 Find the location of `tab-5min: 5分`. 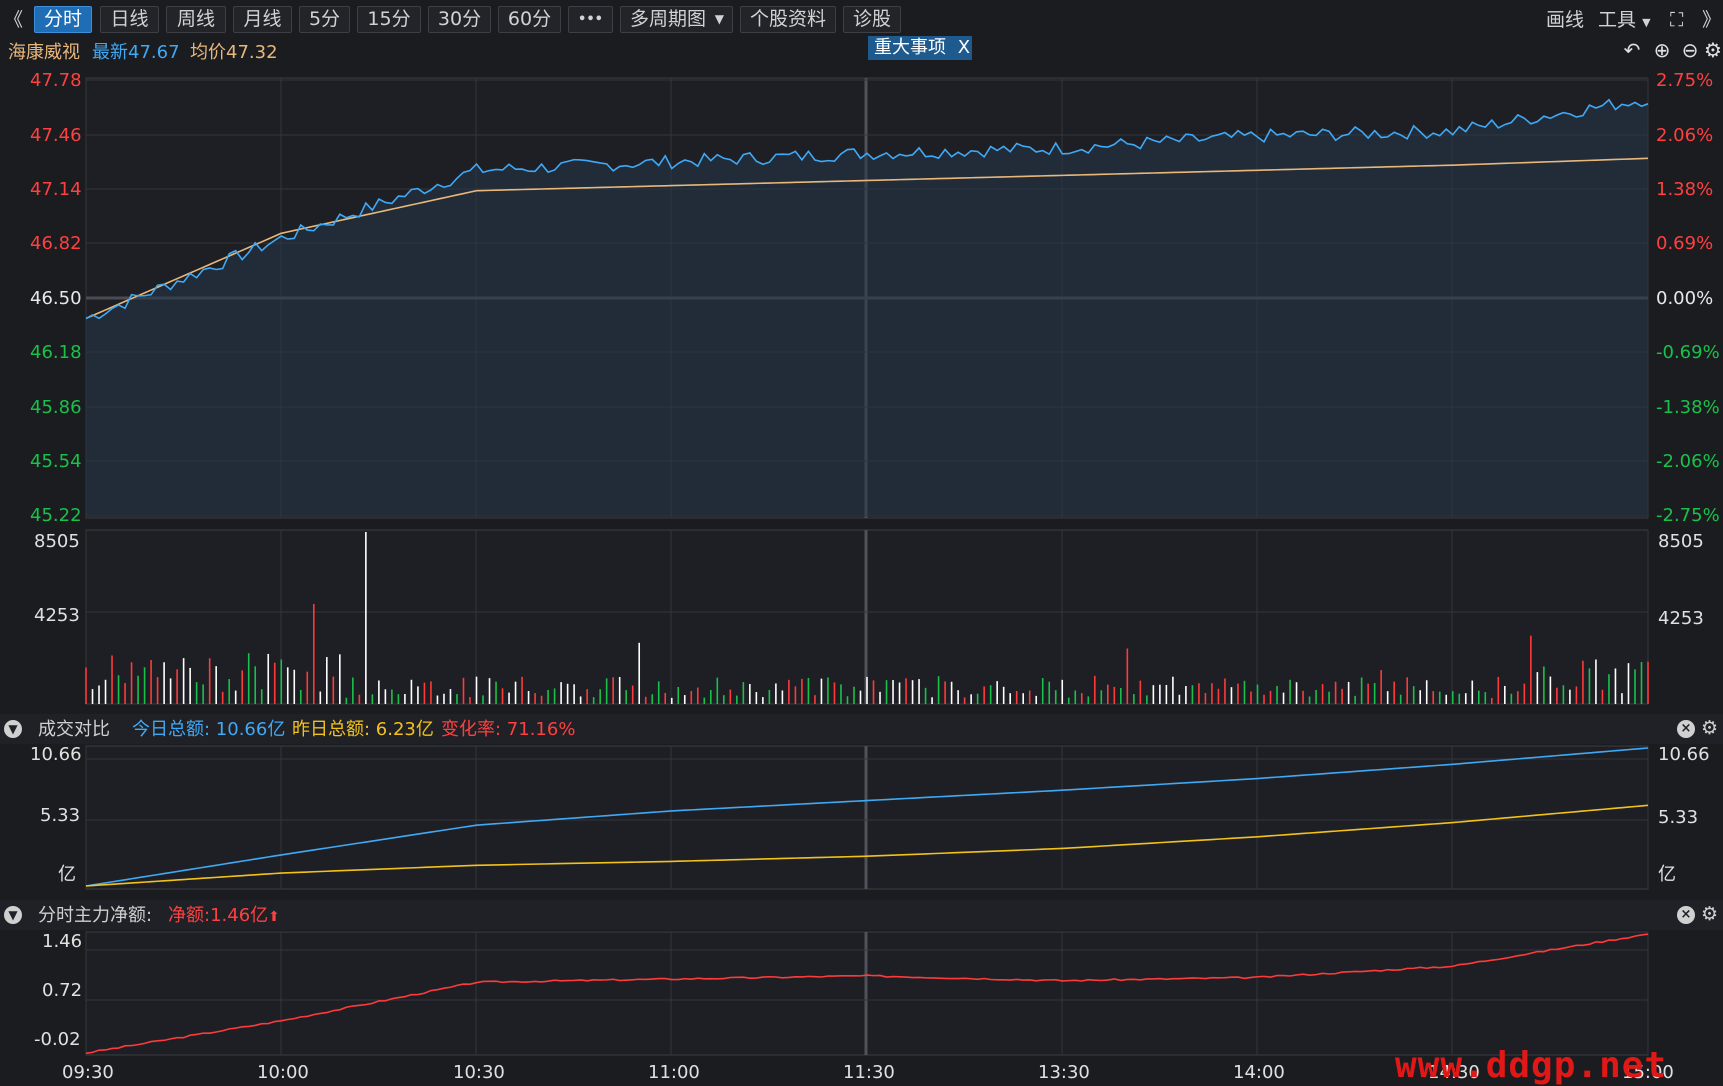

tab-5min: 5分 is located at coordinates (324, 19).